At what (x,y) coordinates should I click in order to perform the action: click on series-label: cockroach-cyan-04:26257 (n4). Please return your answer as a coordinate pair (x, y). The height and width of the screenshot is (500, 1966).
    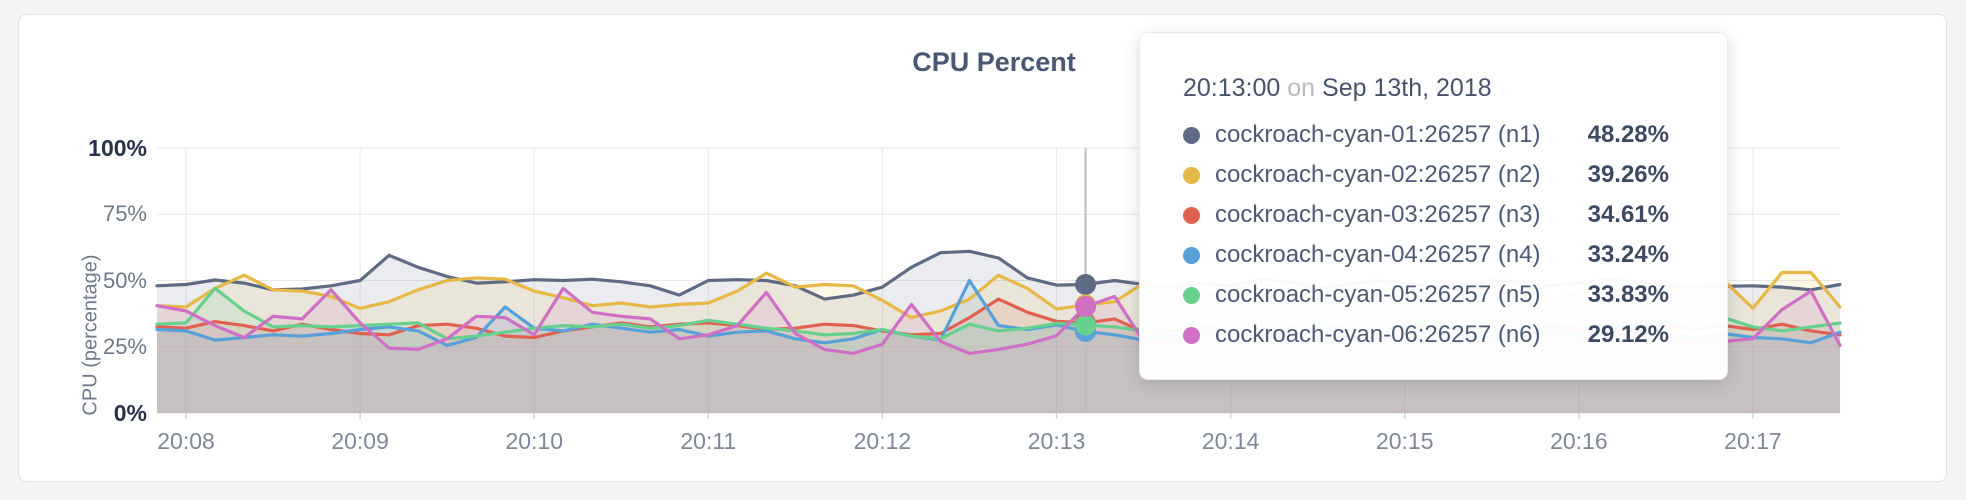
    Looking at the image, I should click on (1378, 254).